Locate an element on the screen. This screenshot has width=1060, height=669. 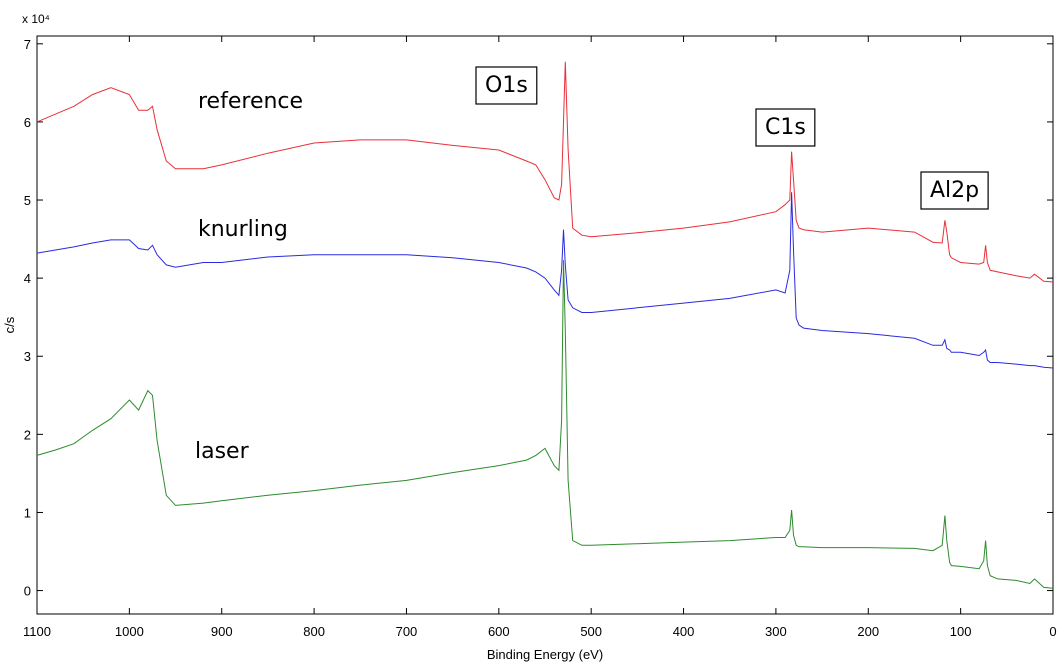
series-label: laser is located at coordinates (222, 451).